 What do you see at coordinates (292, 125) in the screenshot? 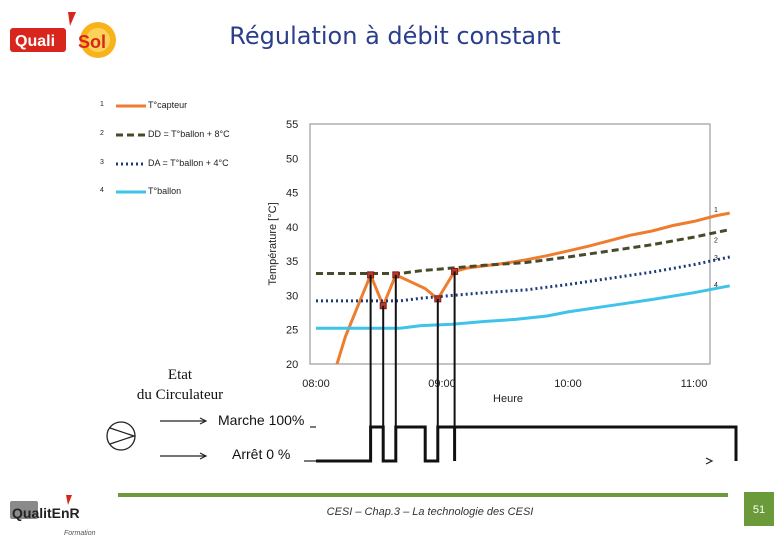
I see `y-tick-label: 55` at bounding box center [292, 125].